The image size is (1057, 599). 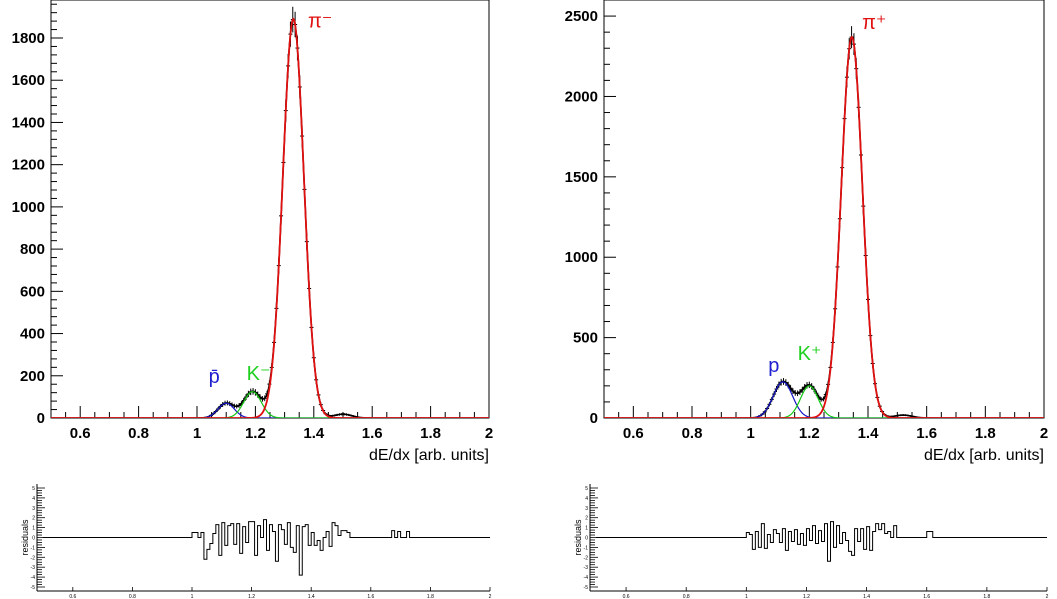 What do you see at coordinates (28, 122) in the screenshot?
I see `y-tick-label: 1400` at bounding box center [28, 122].